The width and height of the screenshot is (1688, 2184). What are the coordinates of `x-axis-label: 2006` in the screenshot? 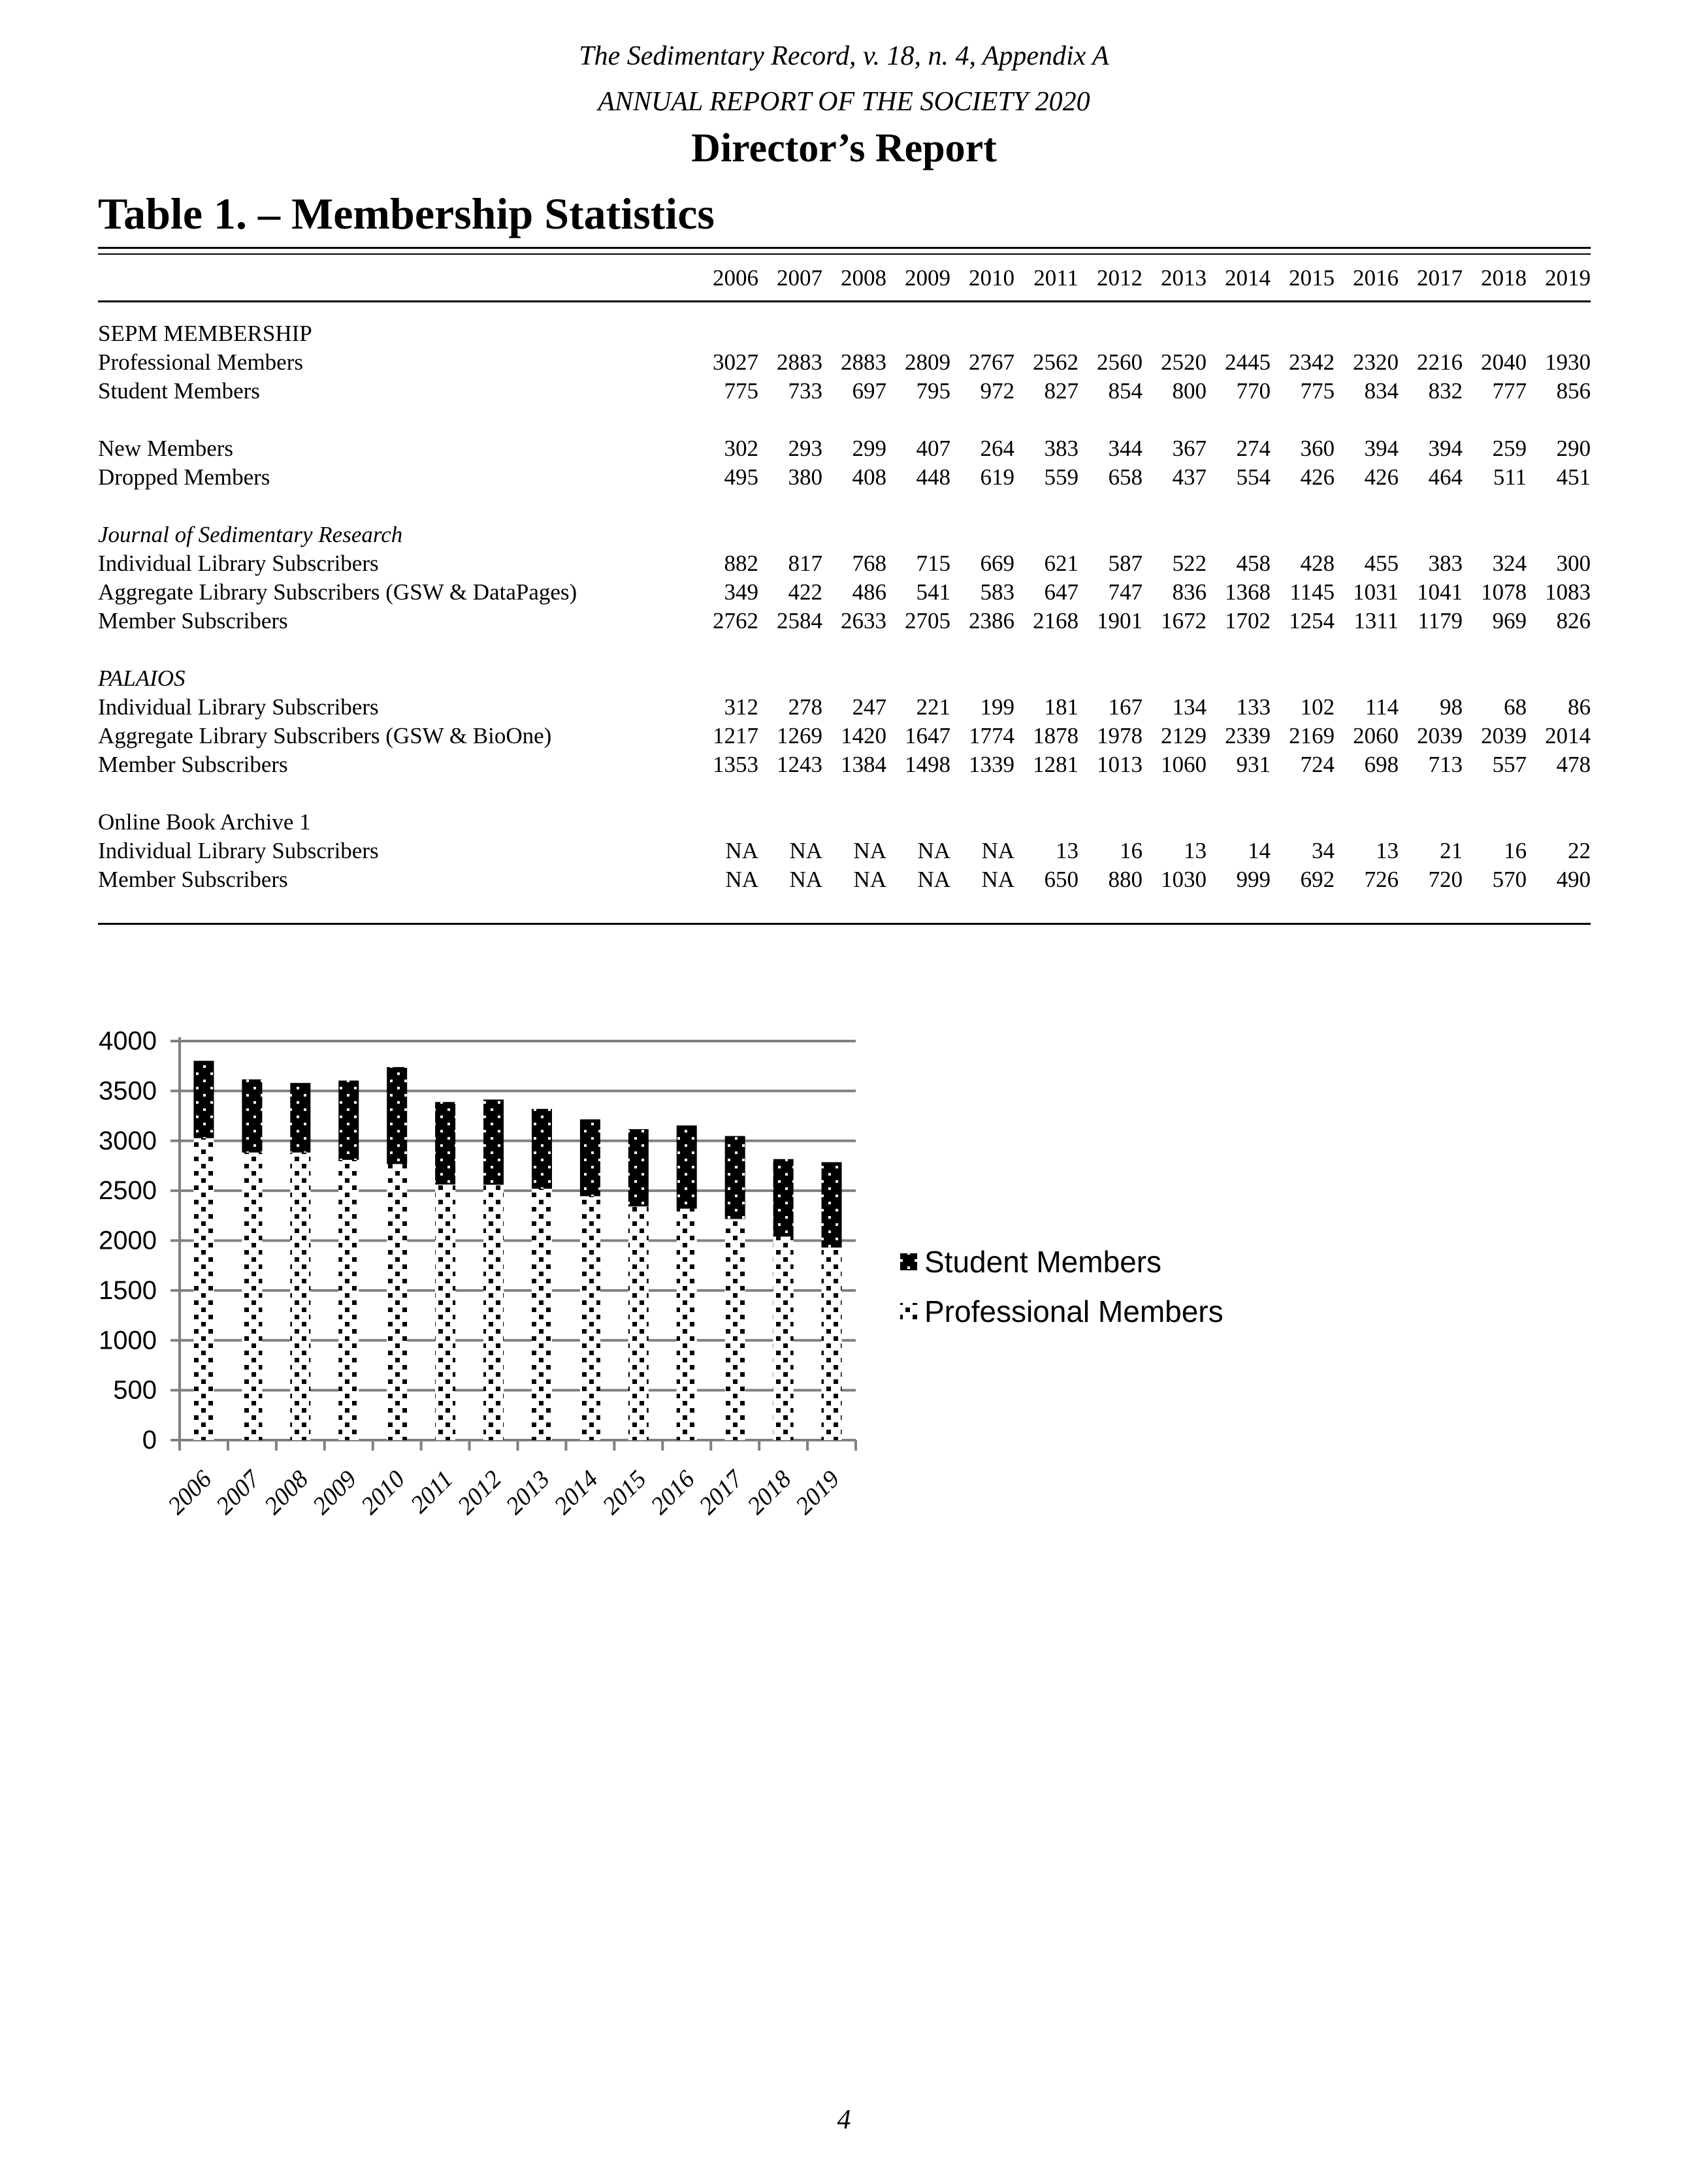 It's located at (190, 1493).